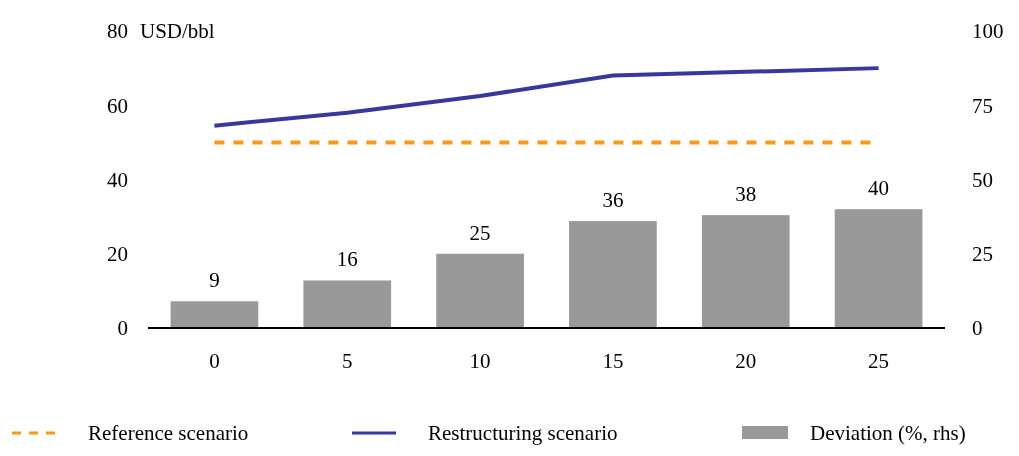 The image size is (1019, 456). Describe the element at coordinates (117, 179) in the screenshot. I see `y-tick-label: 40` at that location.